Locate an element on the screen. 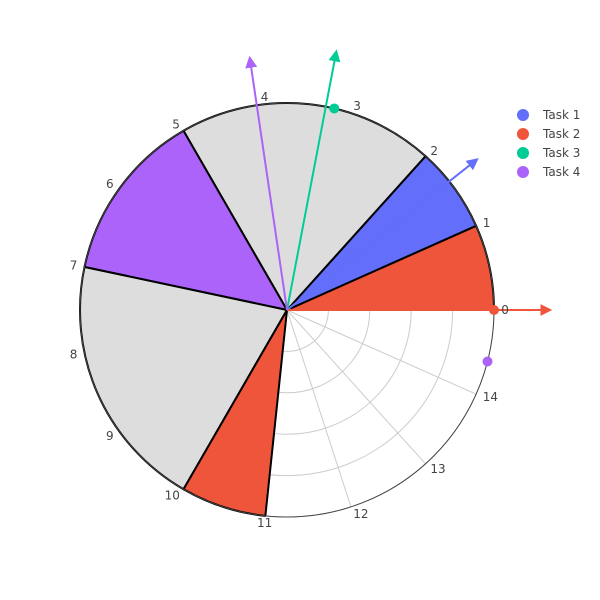 This screenshot has height=600, width=600. angular-tick-label: 4 is located at coordinates (265, 97).